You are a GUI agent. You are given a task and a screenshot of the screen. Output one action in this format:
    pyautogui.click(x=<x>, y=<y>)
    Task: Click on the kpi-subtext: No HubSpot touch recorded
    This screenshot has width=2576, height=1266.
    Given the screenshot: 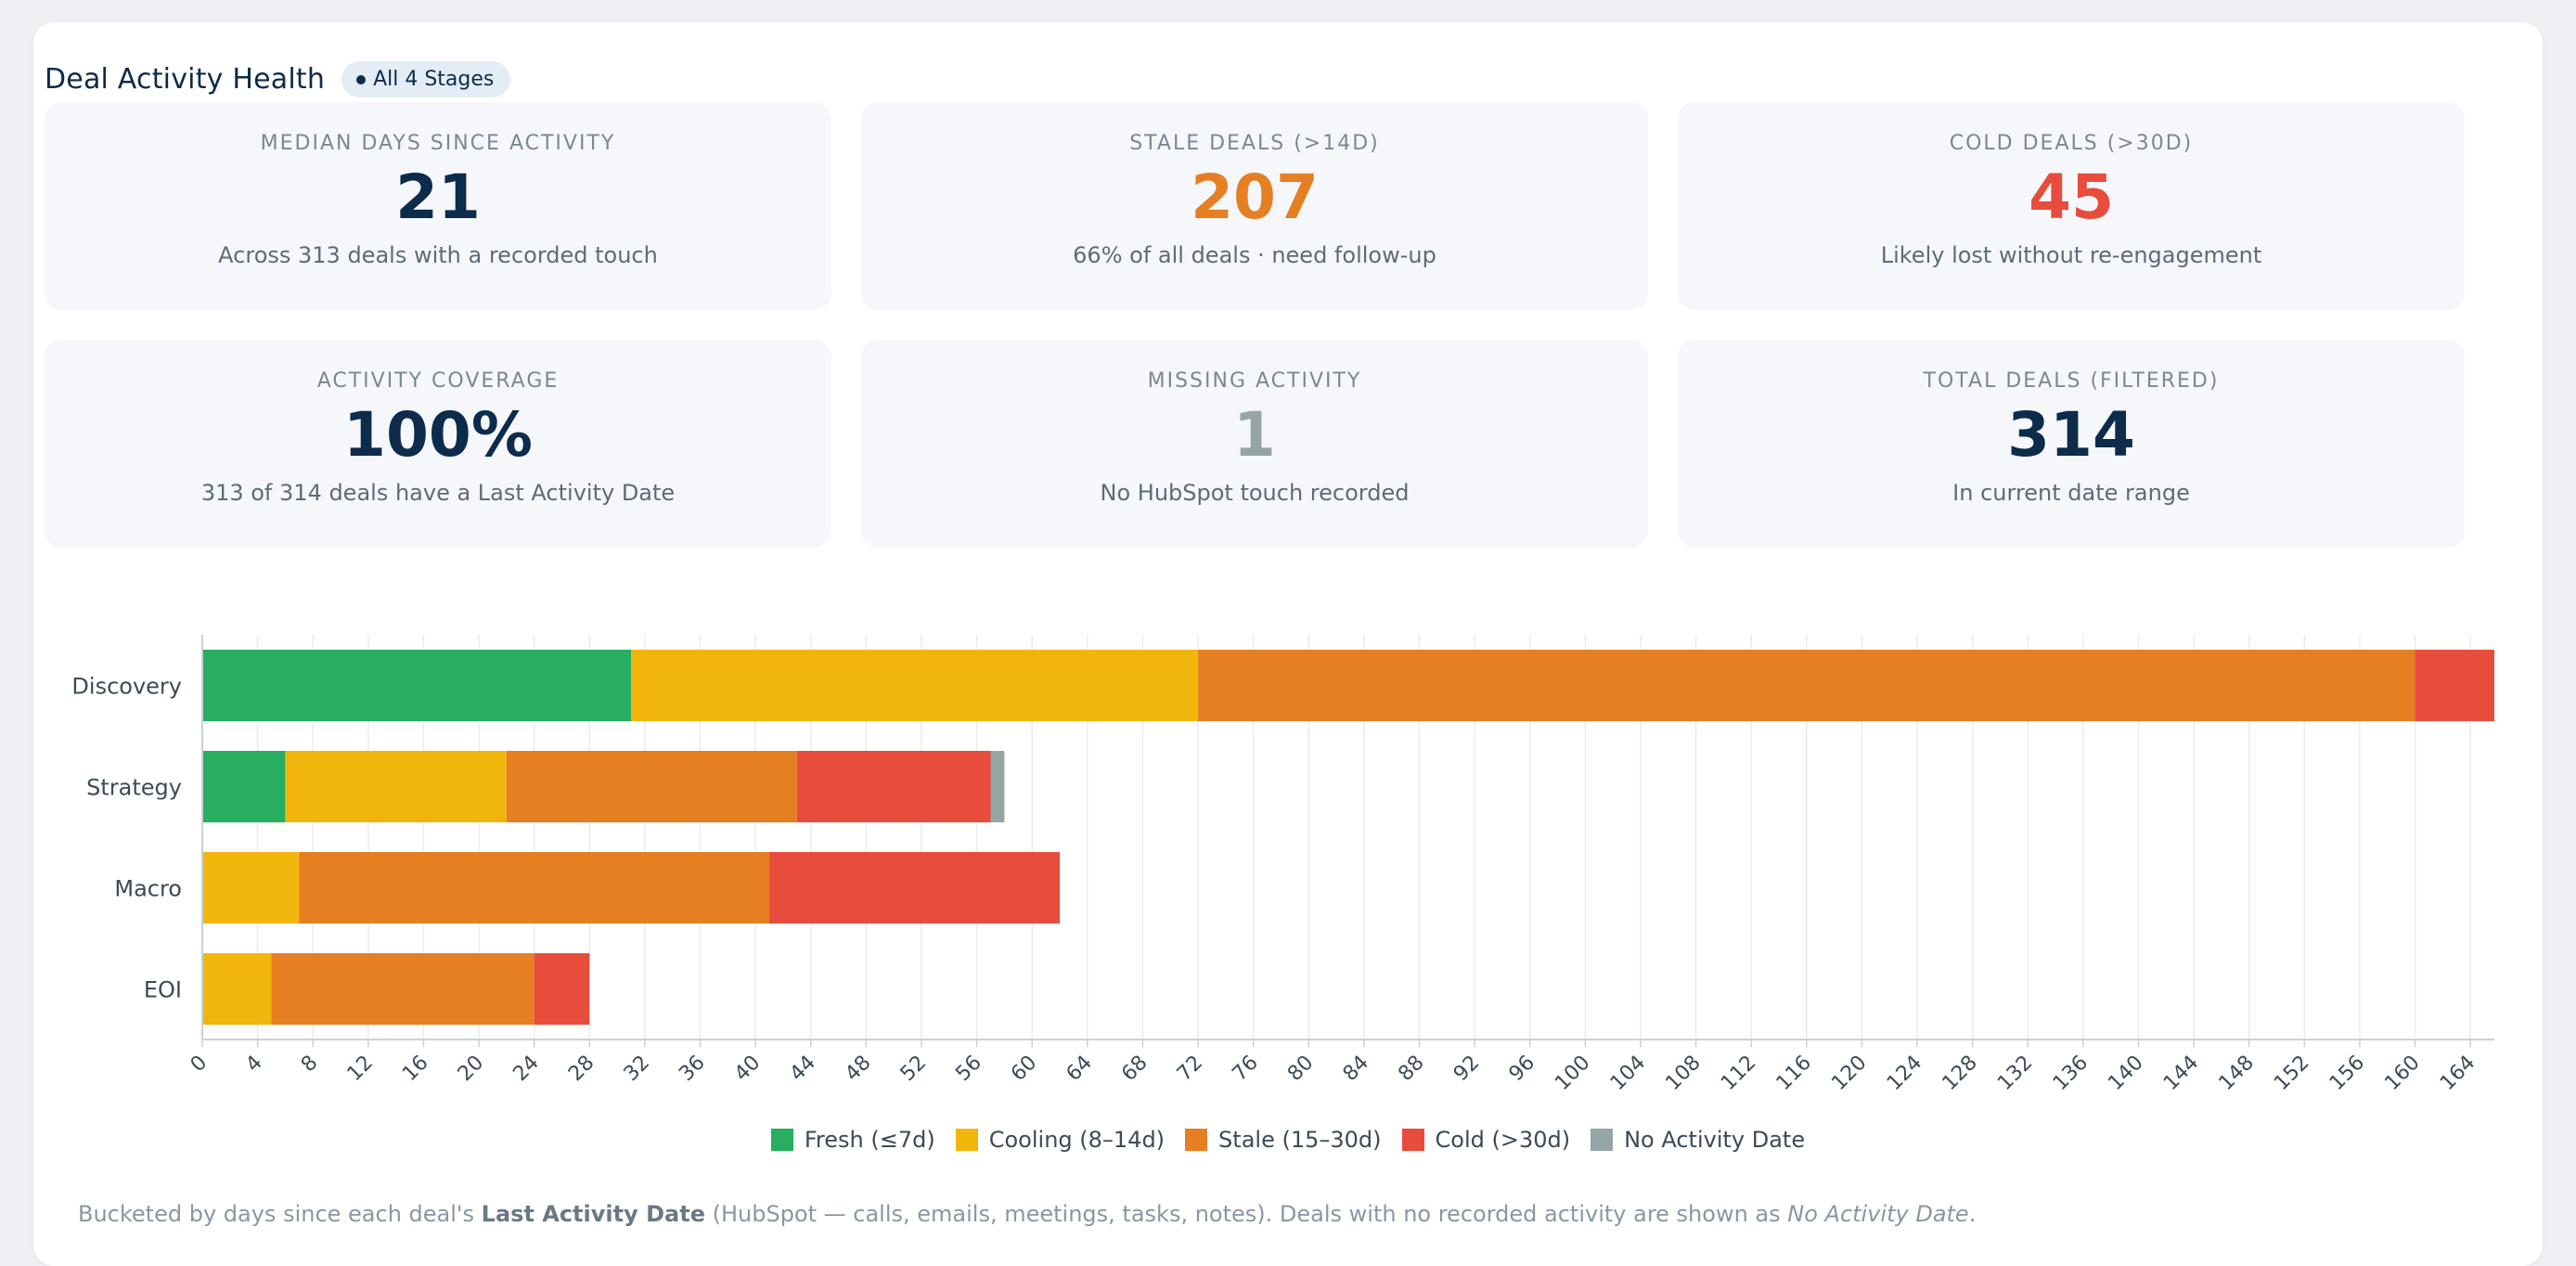 What is the action you would take?
    pyautogui.click(x=1255, y=493)
    